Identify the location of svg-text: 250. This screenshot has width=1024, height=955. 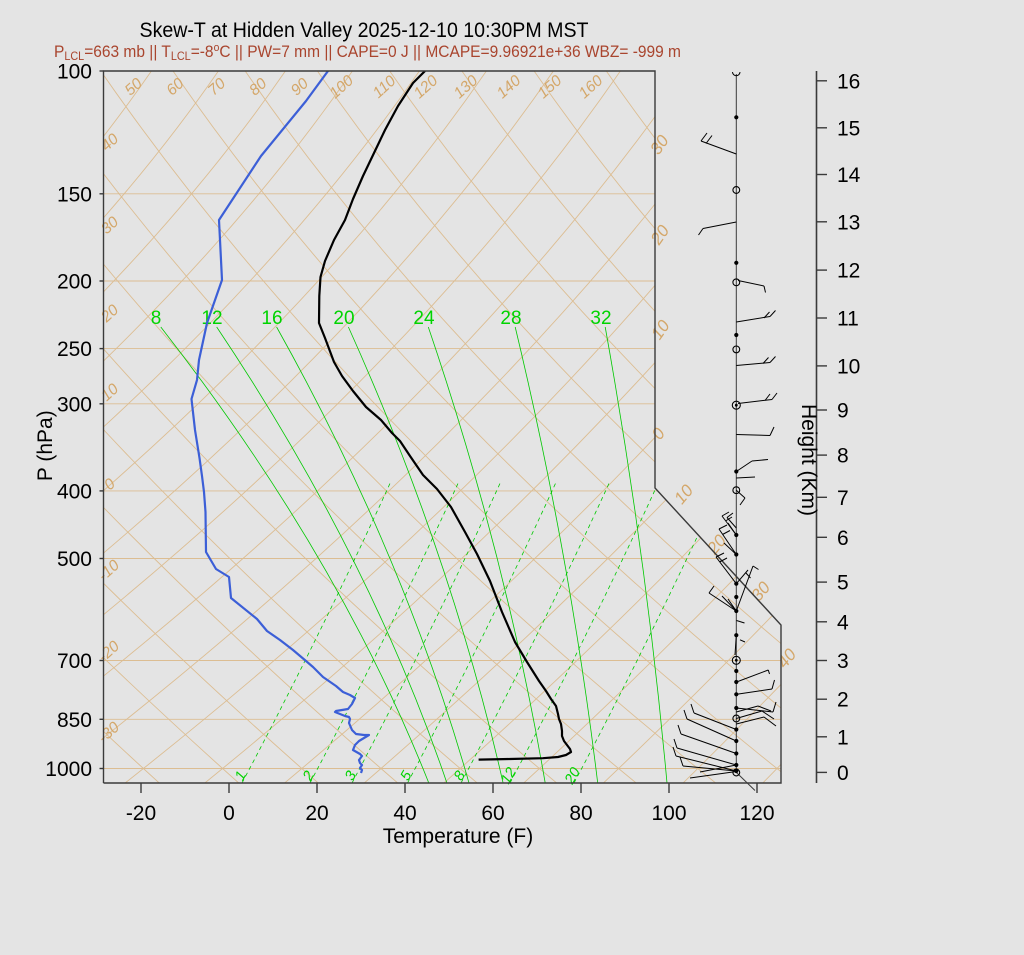
(74, 349).